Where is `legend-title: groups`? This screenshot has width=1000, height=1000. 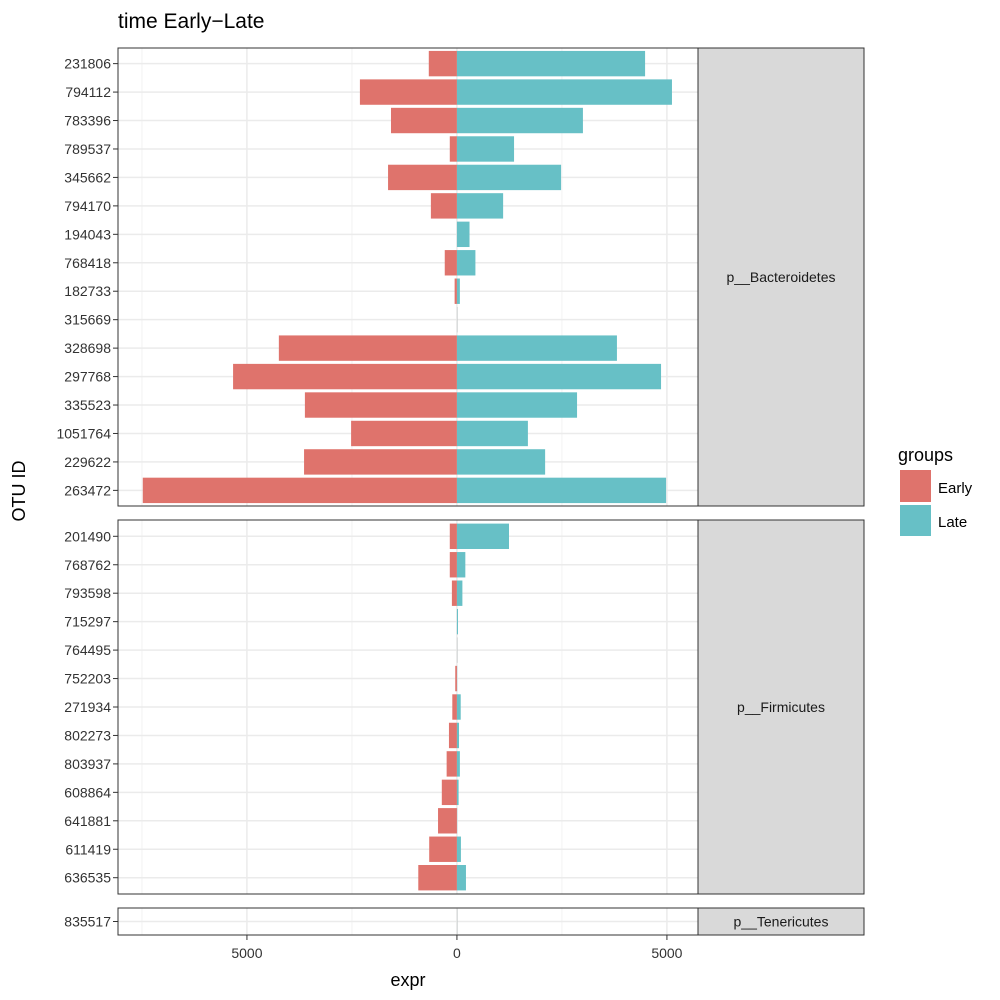 legend-title: groups is located at coordinates (925, 455).